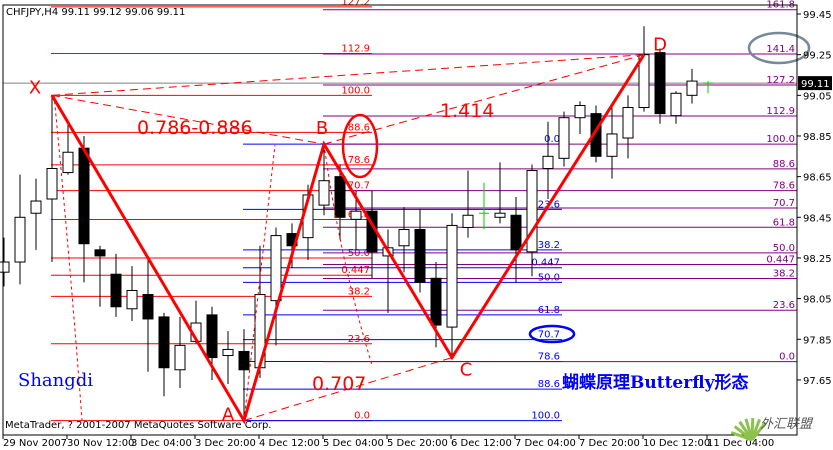 The height and width of the screenshot is (450, 833). I want to click on fib-level-label: 61.8, so click(784, 222).